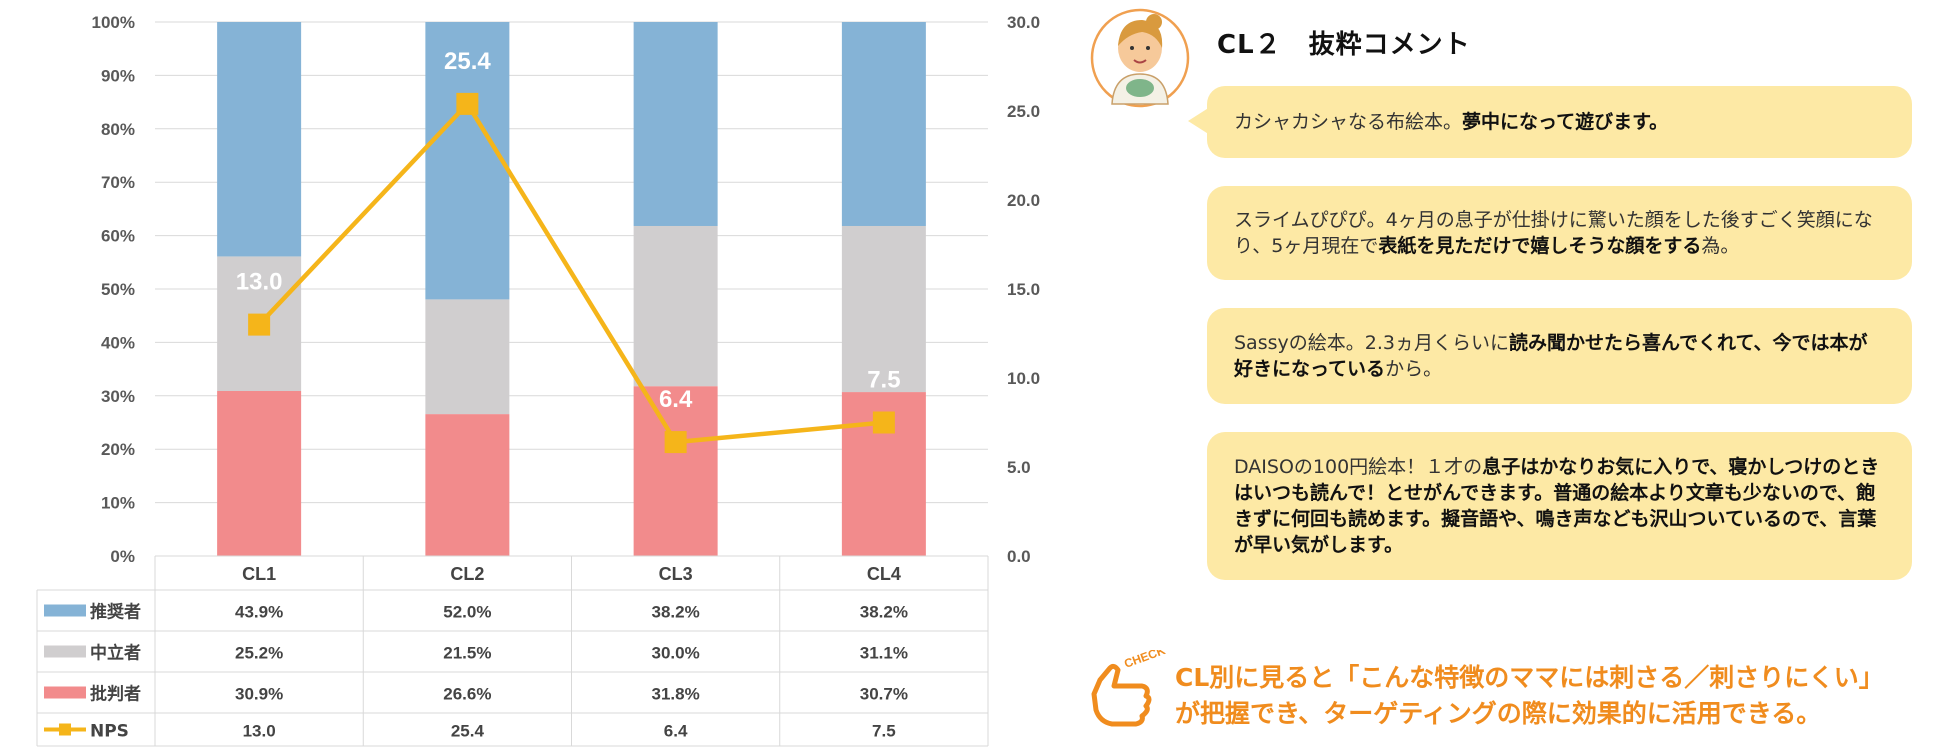 The width and height of the screenshot is (1950, 751). I want to click on y-right-tick-label: 30.0, so click(1023, 22).